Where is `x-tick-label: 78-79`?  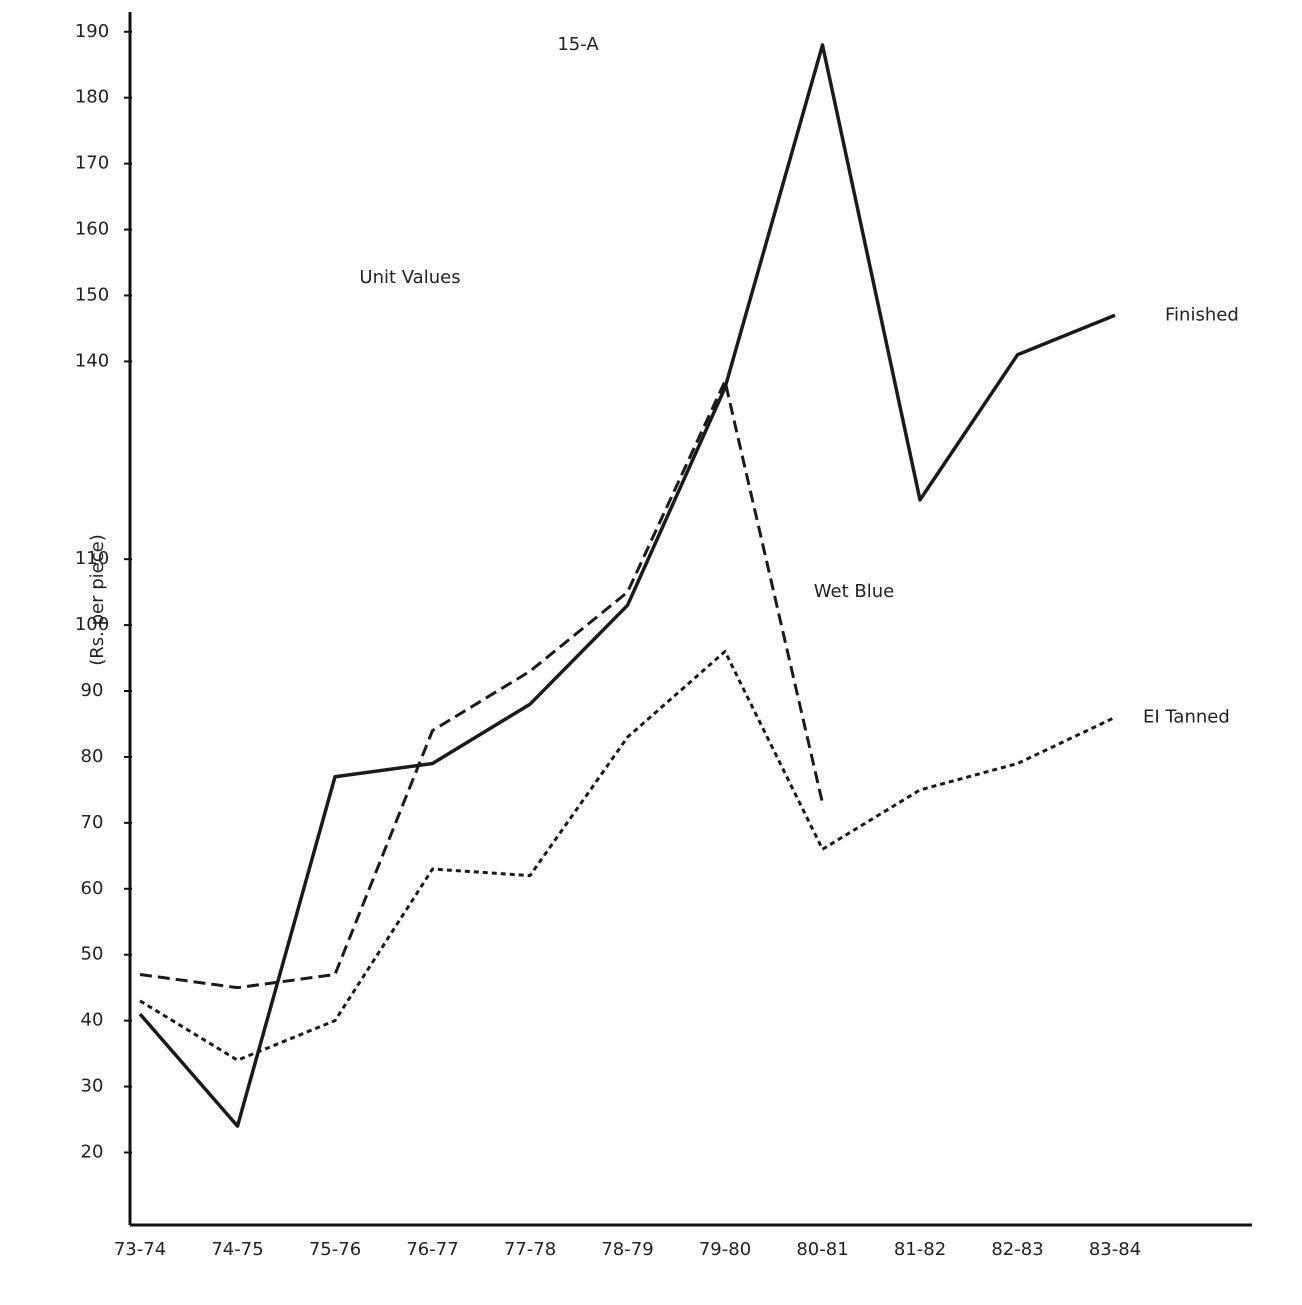 x-tick-label: 78-79 is located at coordinates (627, 1249).